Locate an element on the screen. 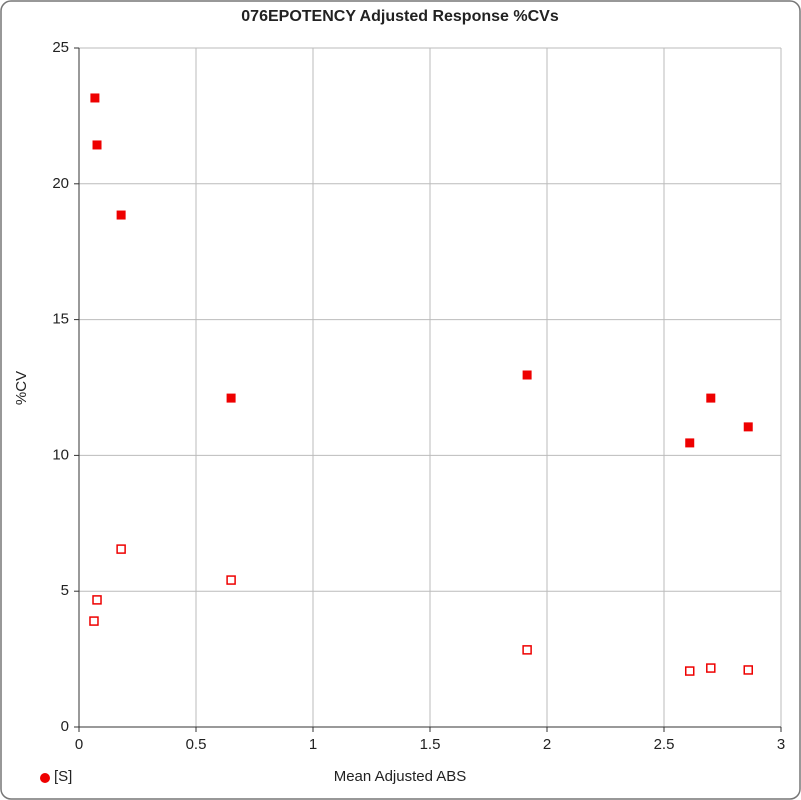  x-tick-label: 1.5 is located at coordinates (430, 744).